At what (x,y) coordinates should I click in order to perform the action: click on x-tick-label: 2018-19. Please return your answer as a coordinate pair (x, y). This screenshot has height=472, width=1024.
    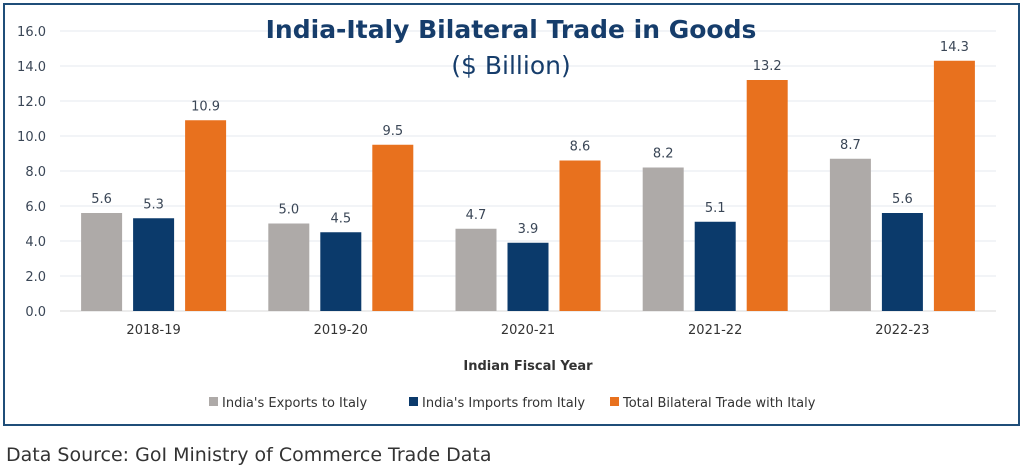
    Looking at the image, I should click on (153, 330).